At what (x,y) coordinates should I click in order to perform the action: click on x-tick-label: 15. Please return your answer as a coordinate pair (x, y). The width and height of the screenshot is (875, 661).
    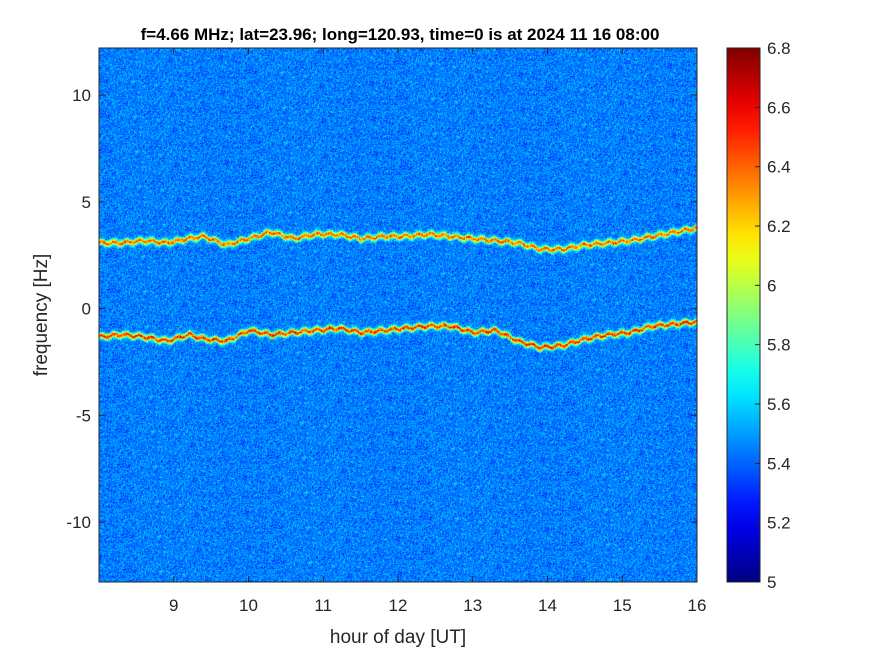
    Looking at the image, I should click on (622, 605).